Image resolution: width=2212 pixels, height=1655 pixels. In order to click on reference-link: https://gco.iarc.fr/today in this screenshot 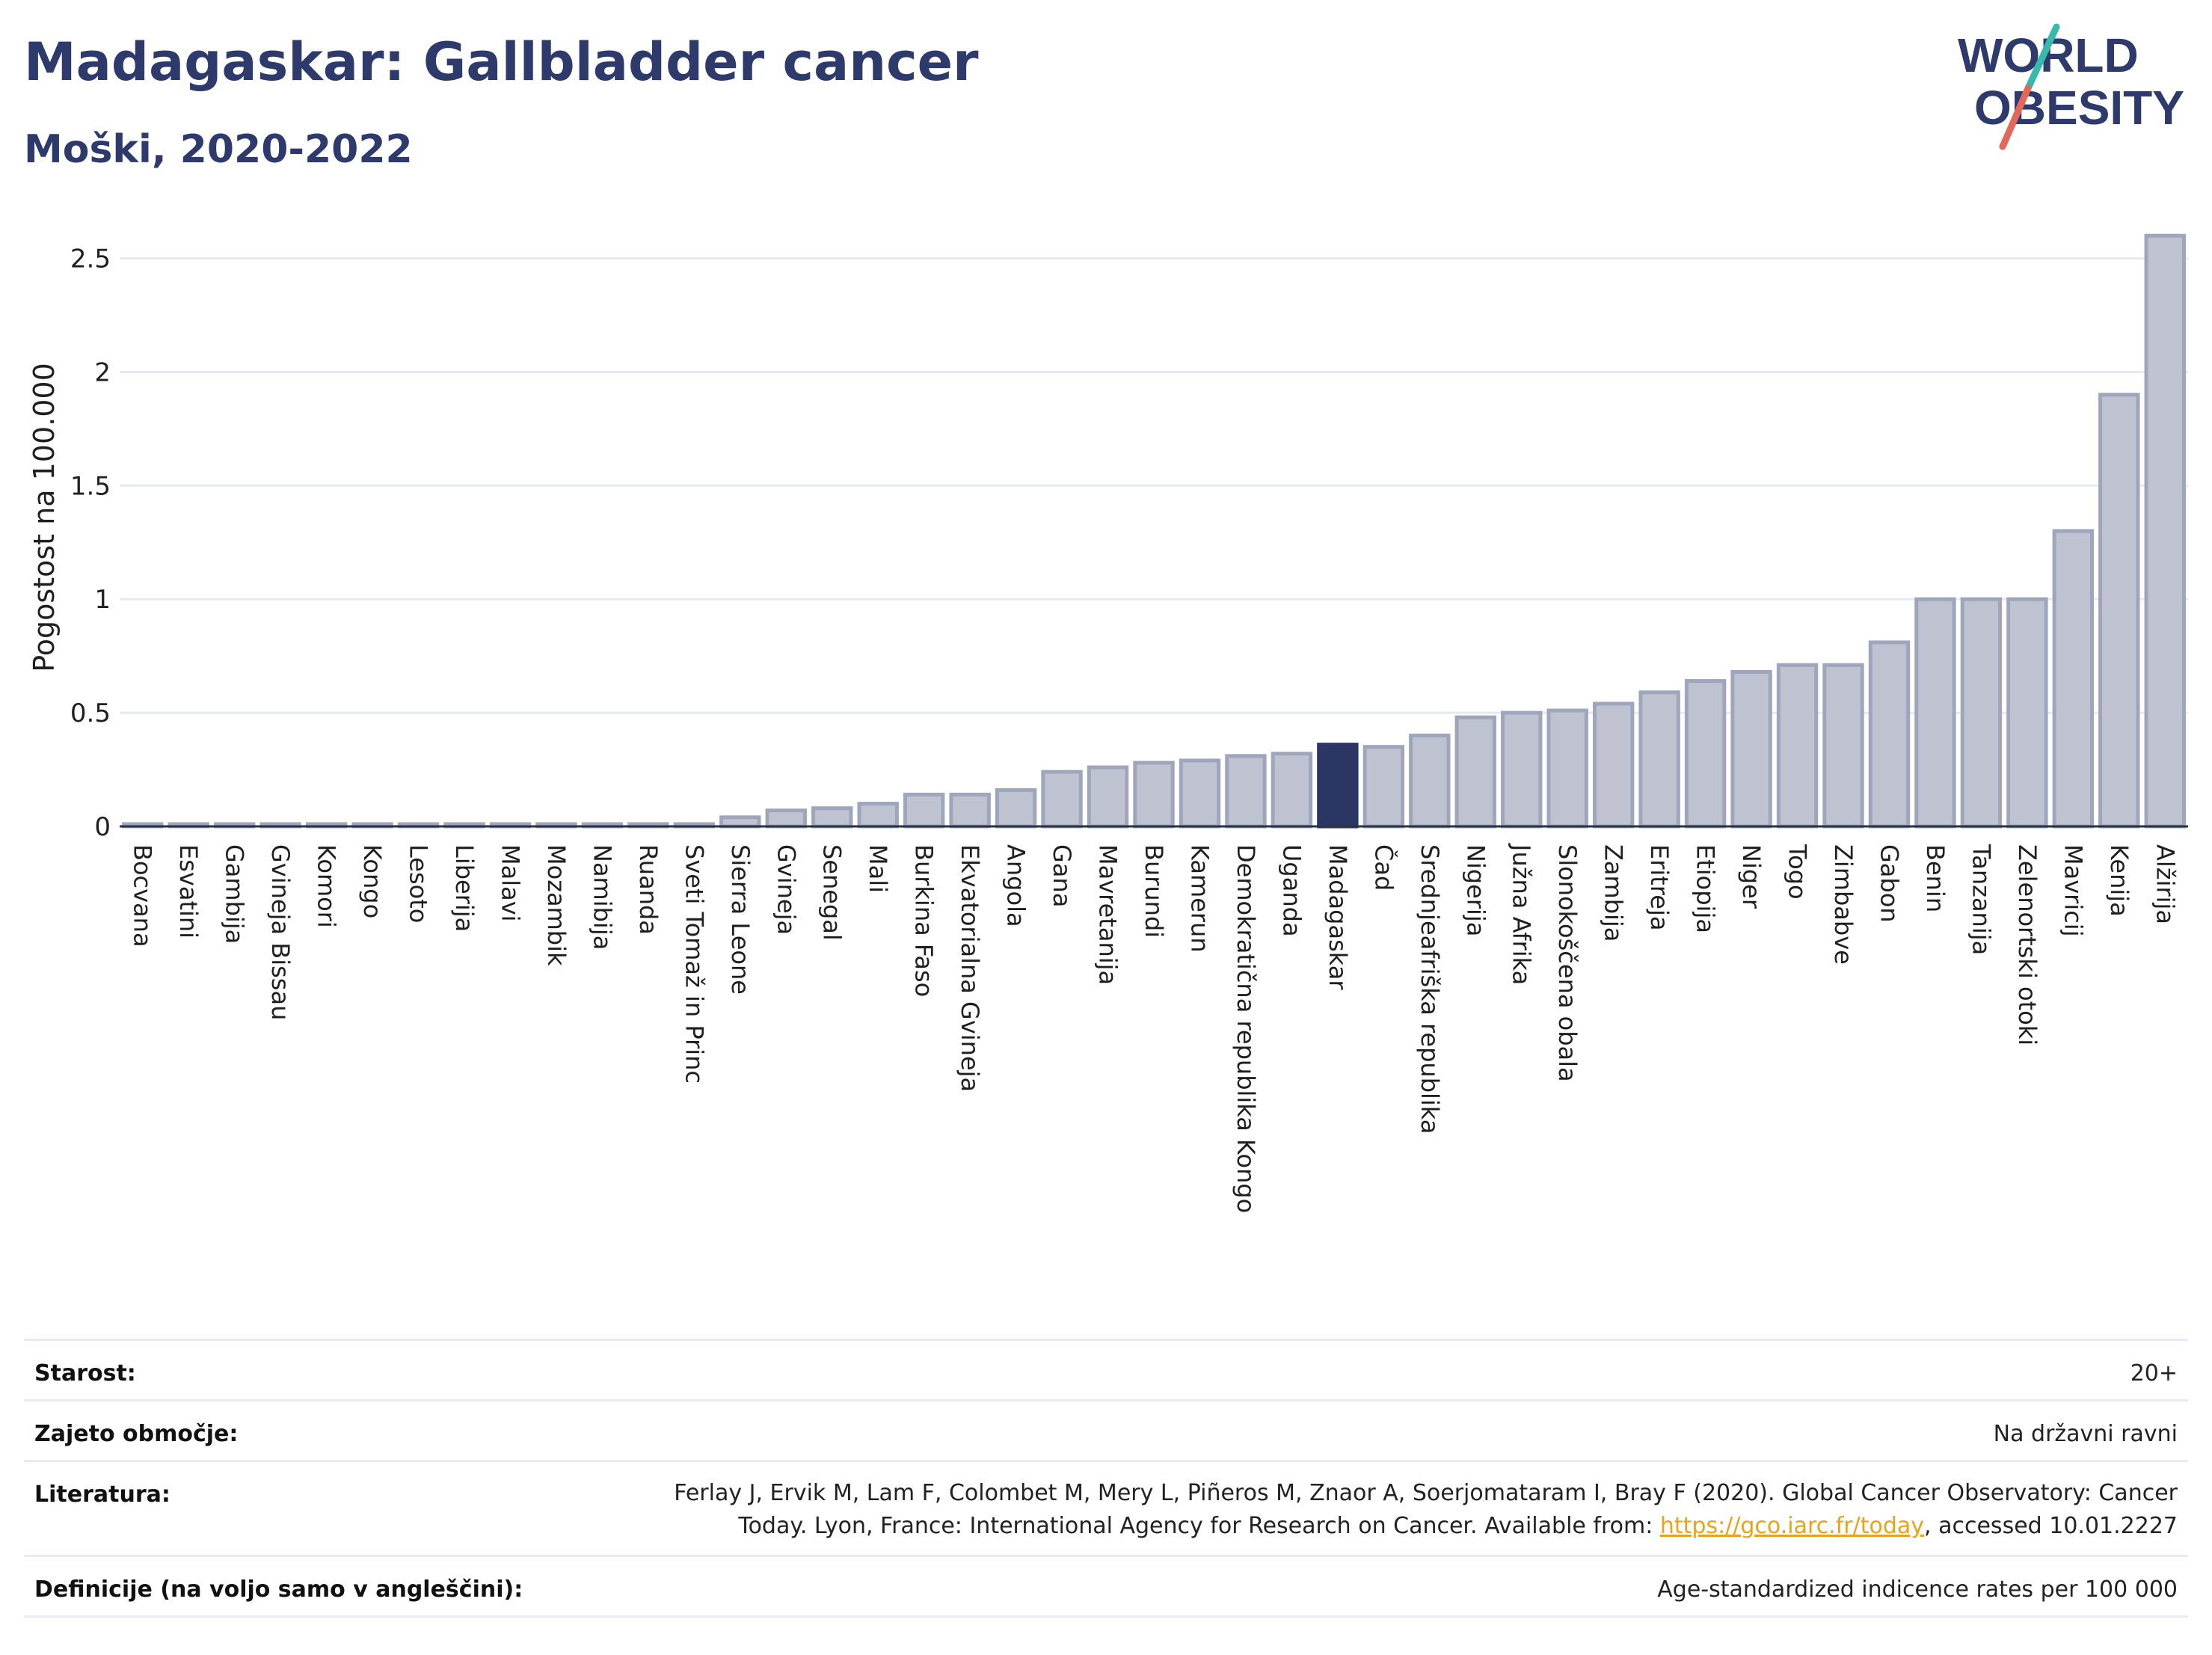, I will do `click(1792, 1526)`.